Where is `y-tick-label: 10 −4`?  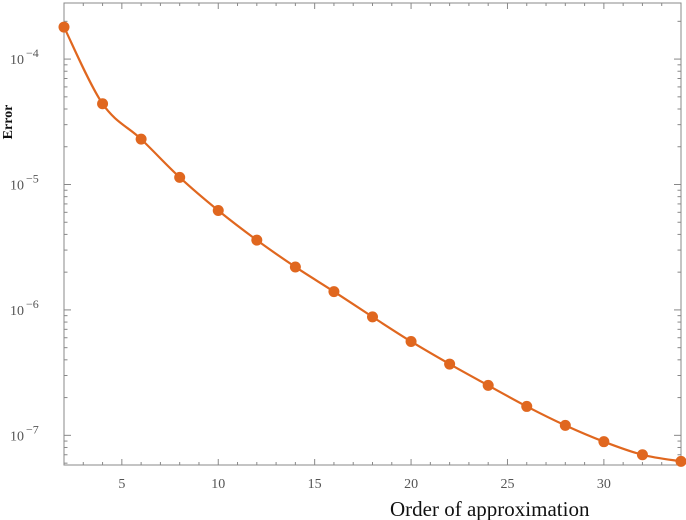 y-tick-label: 10 −4 is located at coordinates (24, 57).